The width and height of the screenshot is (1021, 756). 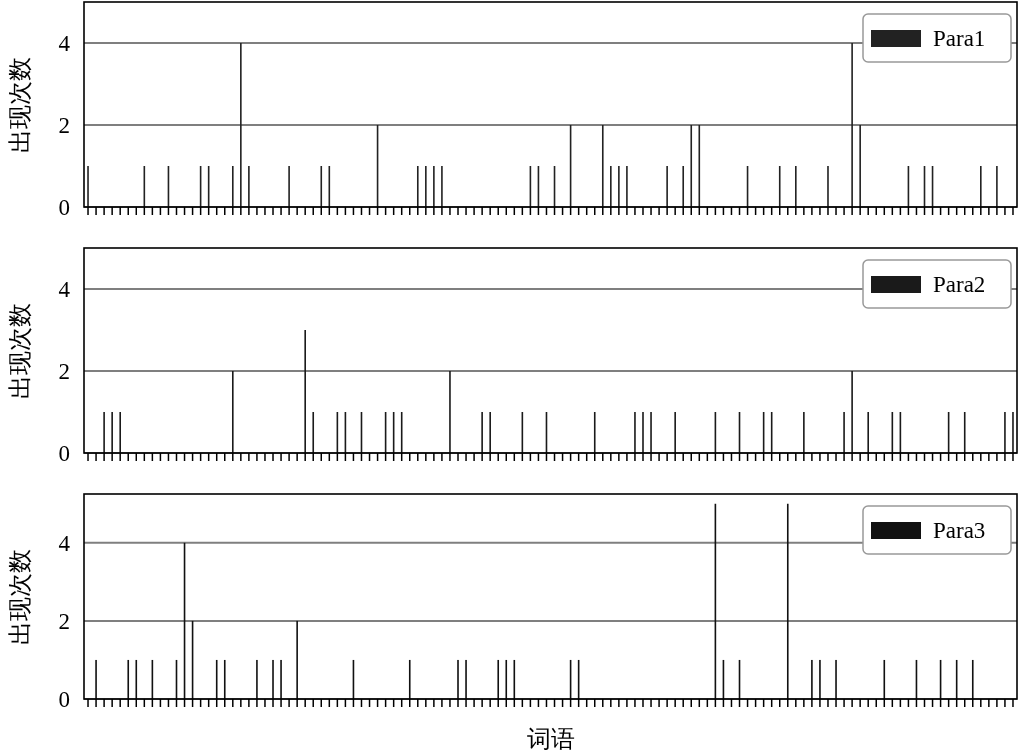 I want to click on legend-label: Para1, so click(x=959, y=38).